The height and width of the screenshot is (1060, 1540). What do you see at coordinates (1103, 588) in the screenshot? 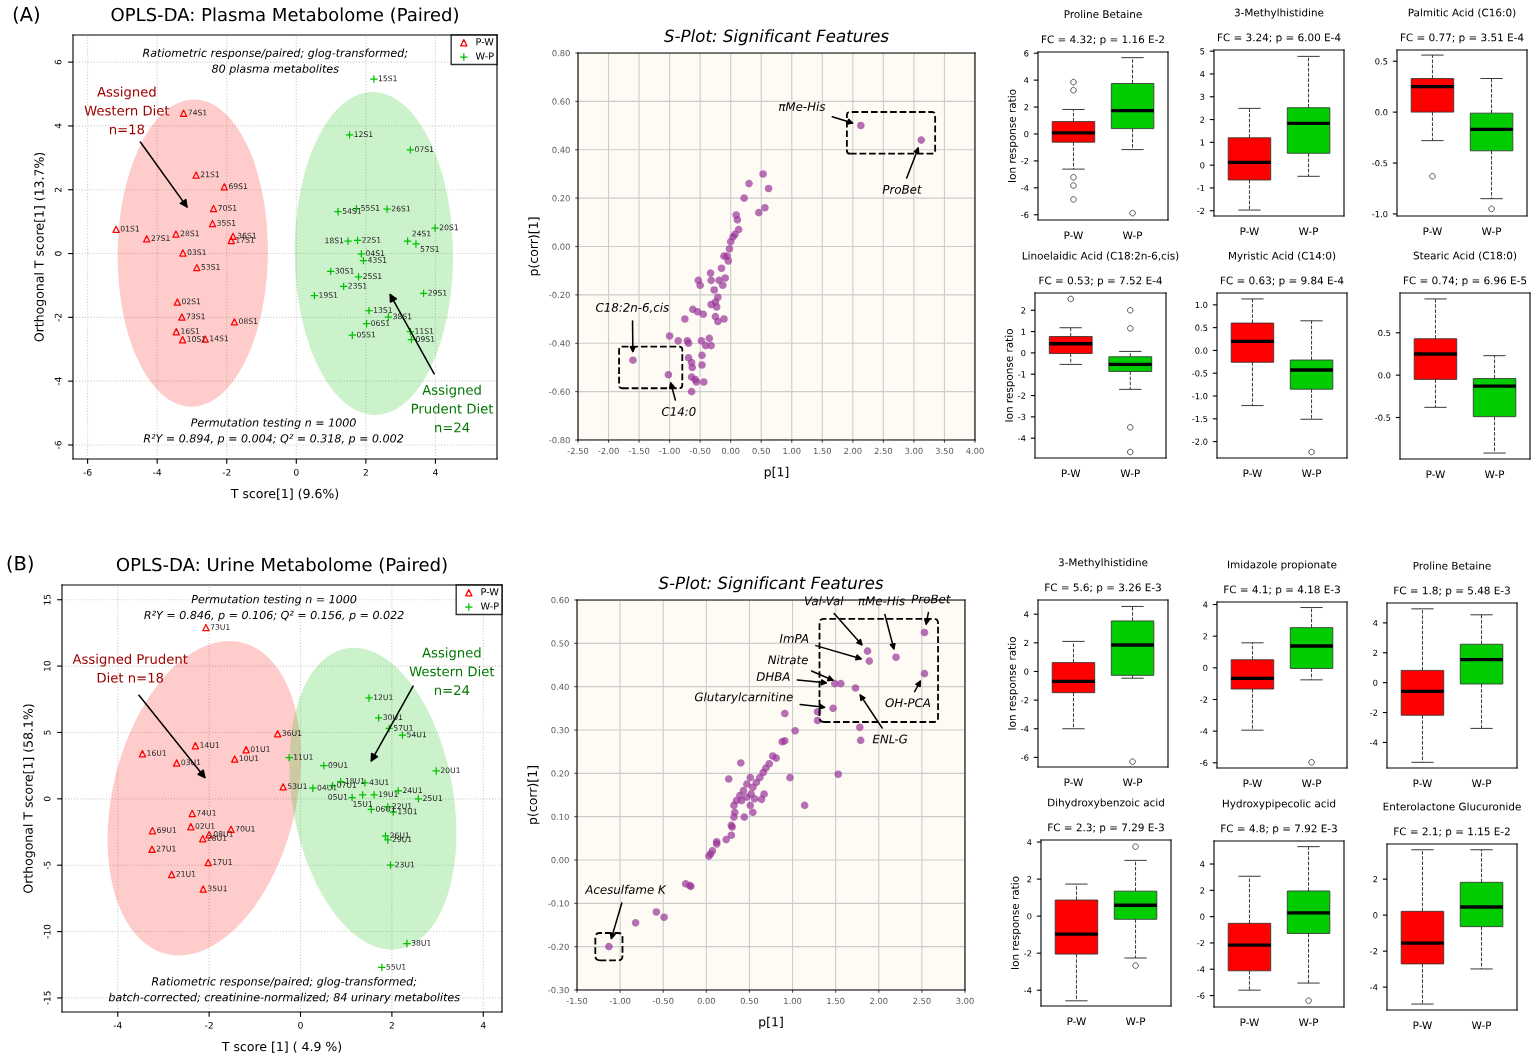
I see `chart-subtitle: FC = 5.6; p = 3.26 E-3` at bounding box center [1103, 588].